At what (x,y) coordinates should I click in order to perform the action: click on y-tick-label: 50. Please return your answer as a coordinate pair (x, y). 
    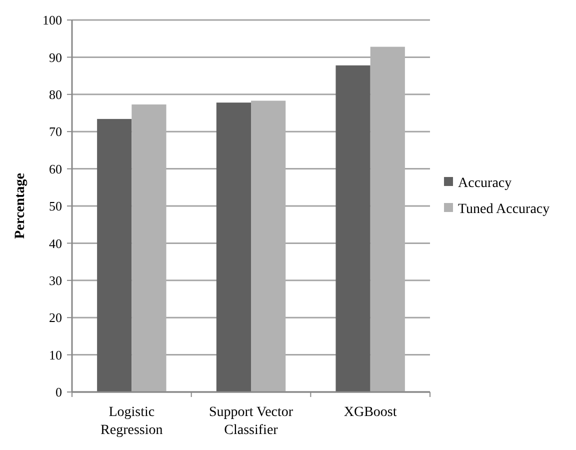
    Looking at the image, I should click on (55, 206).